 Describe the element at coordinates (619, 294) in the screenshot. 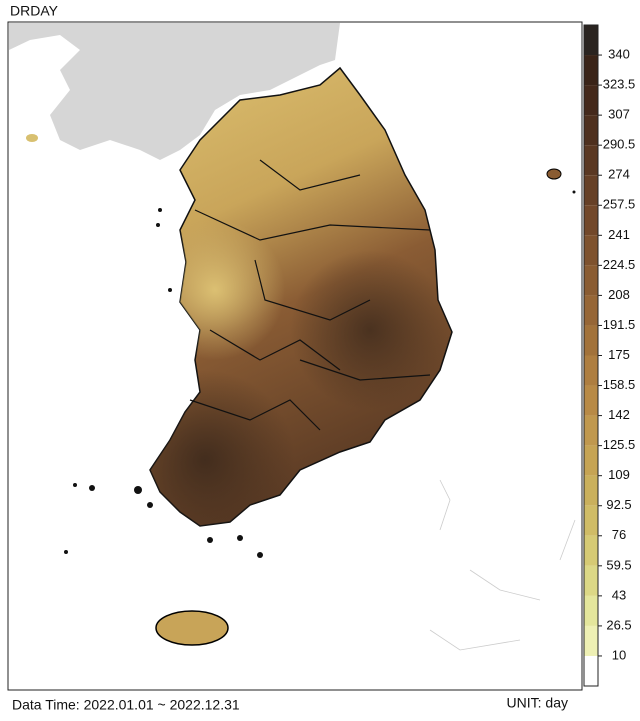

I see `colorbar-tick-label: 208` at that location.